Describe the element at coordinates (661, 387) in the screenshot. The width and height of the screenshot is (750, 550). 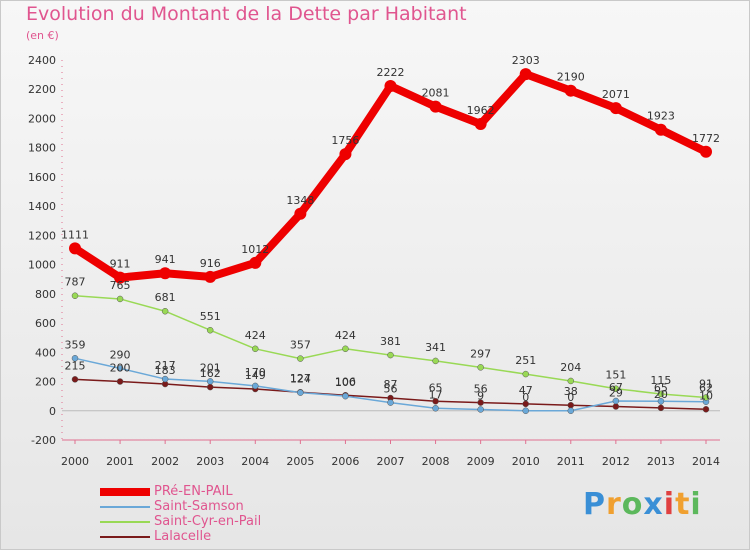
I see `data-label: 65` at that location.